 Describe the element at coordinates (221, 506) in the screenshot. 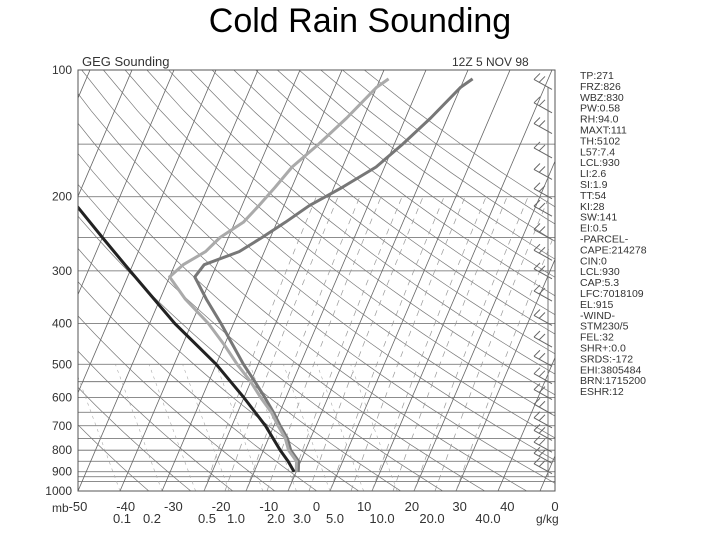

I see `temperature-tick-label: -20` at that location.